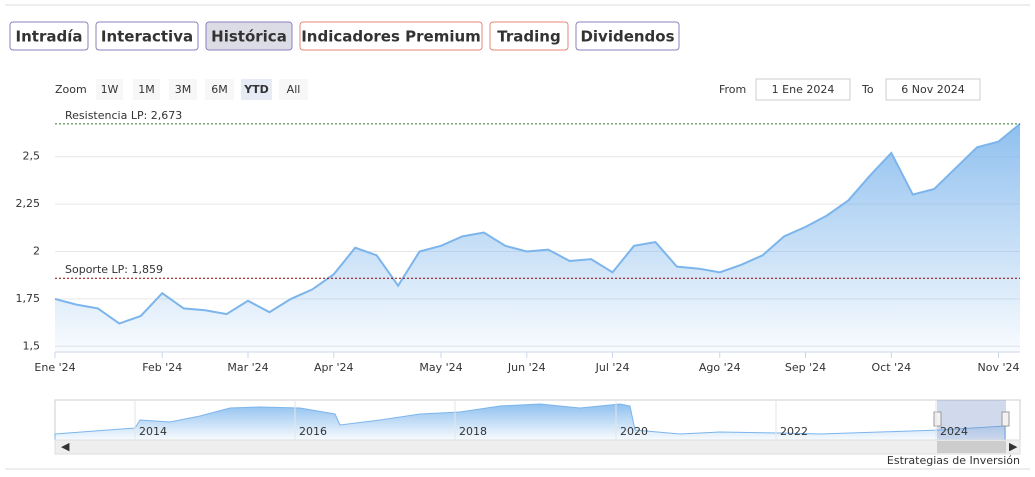  Describe the element at coordinates (440, 367) in the screenshot. I see `x-tick-label: May '24` at that location.